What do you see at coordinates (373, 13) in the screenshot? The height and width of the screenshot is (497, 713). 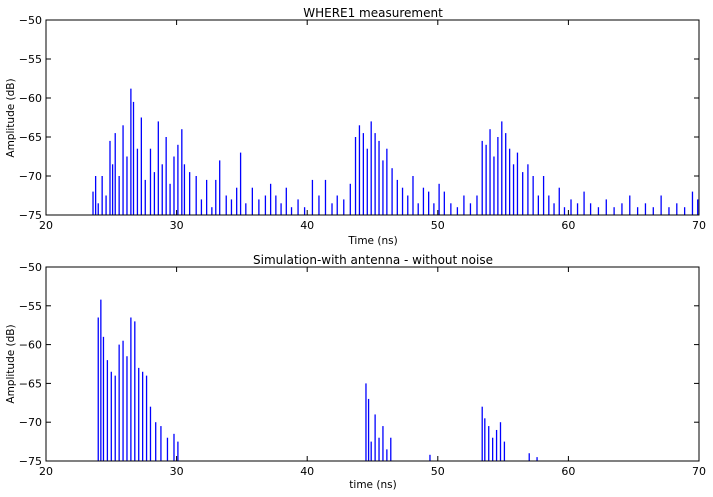 I see `chart-title: WHERE1 measurement` at bounding box center [373, 13].